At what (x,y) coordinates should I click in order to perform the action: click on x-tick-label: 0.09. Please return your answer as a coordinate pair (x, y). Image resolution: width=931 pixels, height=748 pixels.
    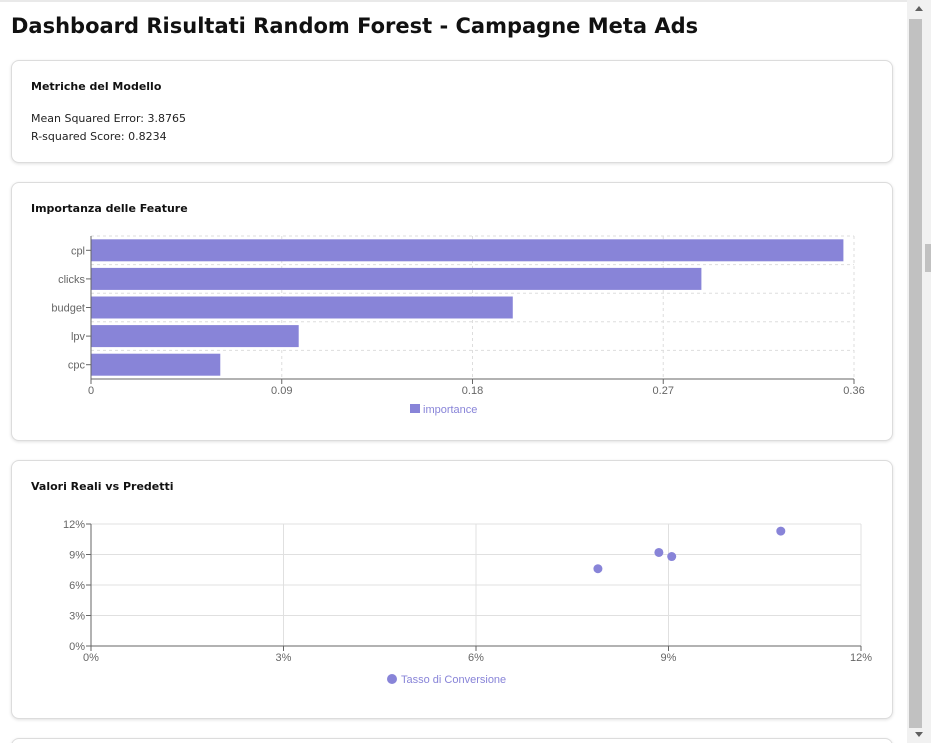
    Looking at the image, I should click on (281, 391).